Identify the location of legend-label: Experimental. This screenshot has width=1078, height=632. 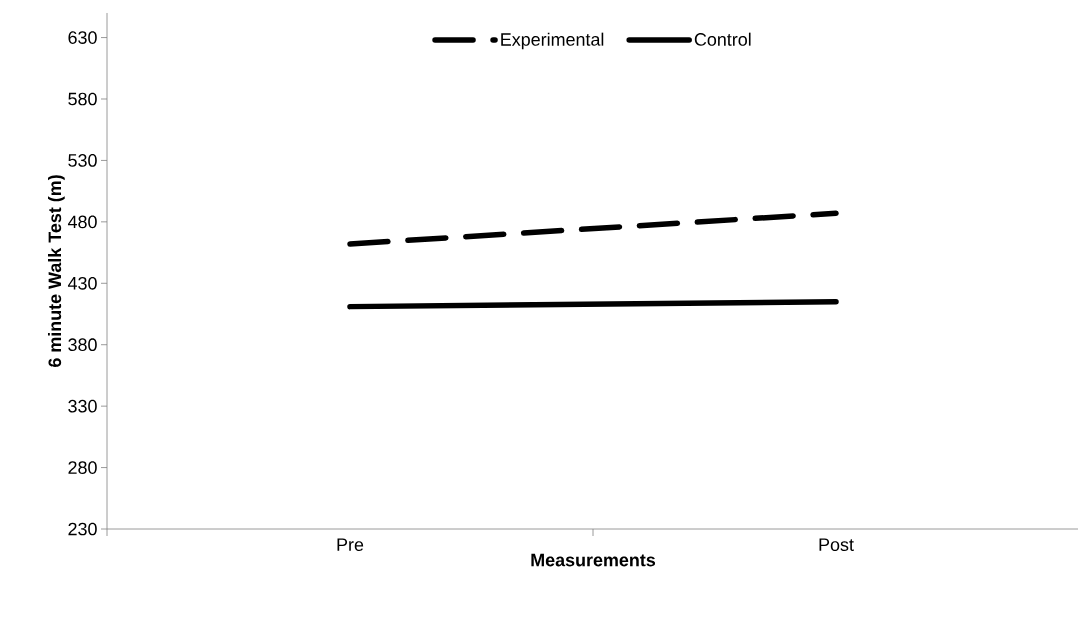
(552, 41).